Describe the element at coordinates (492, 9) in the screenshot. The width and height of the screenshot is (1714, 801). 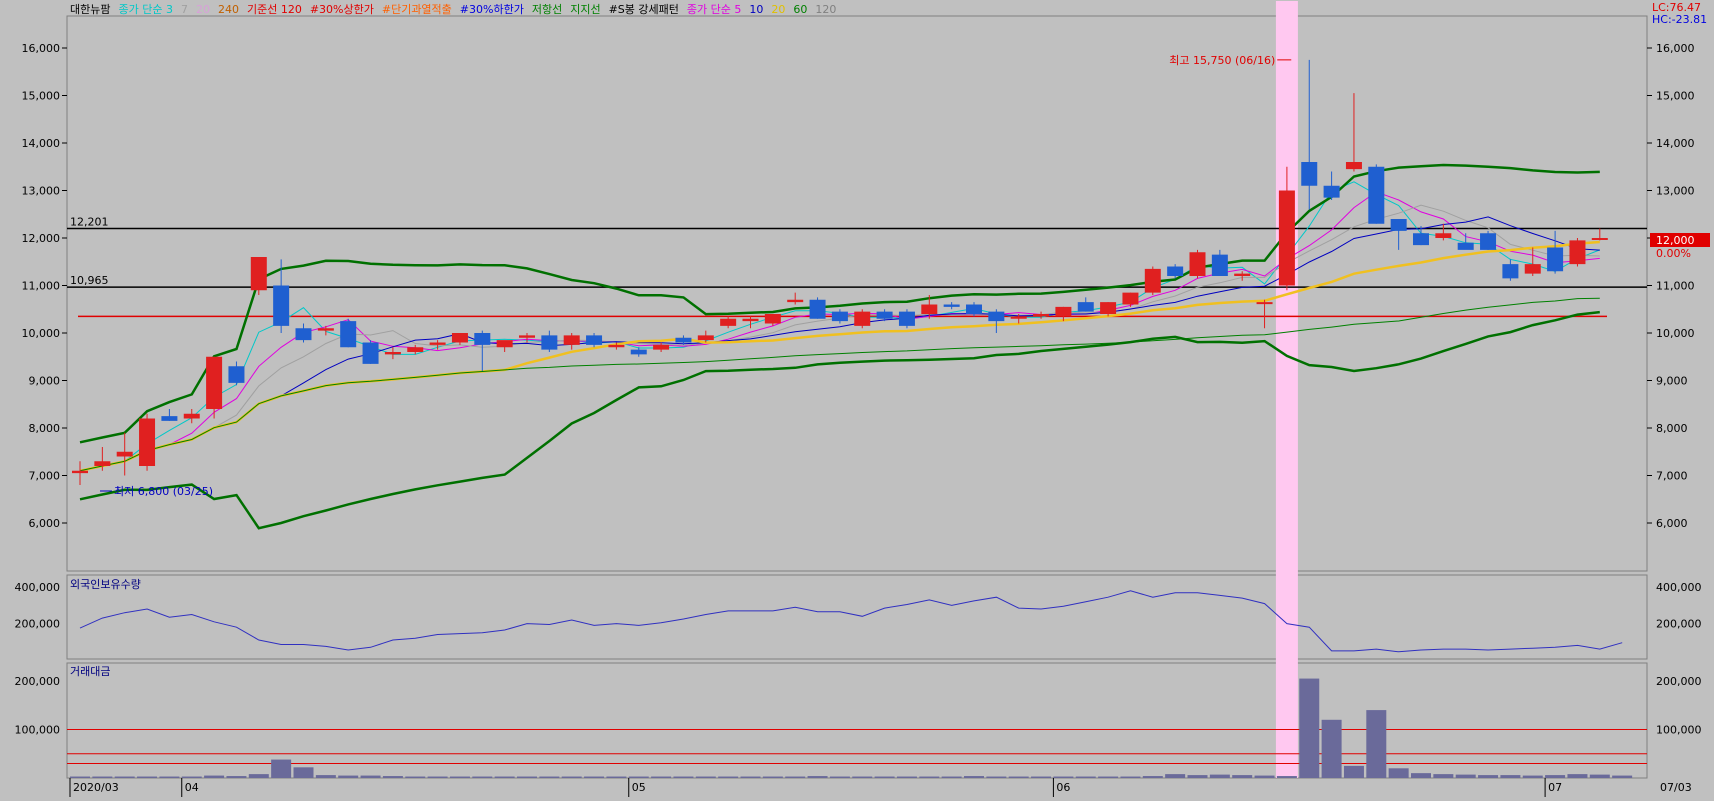
I see `legend-item: #30%하한가` at that location.